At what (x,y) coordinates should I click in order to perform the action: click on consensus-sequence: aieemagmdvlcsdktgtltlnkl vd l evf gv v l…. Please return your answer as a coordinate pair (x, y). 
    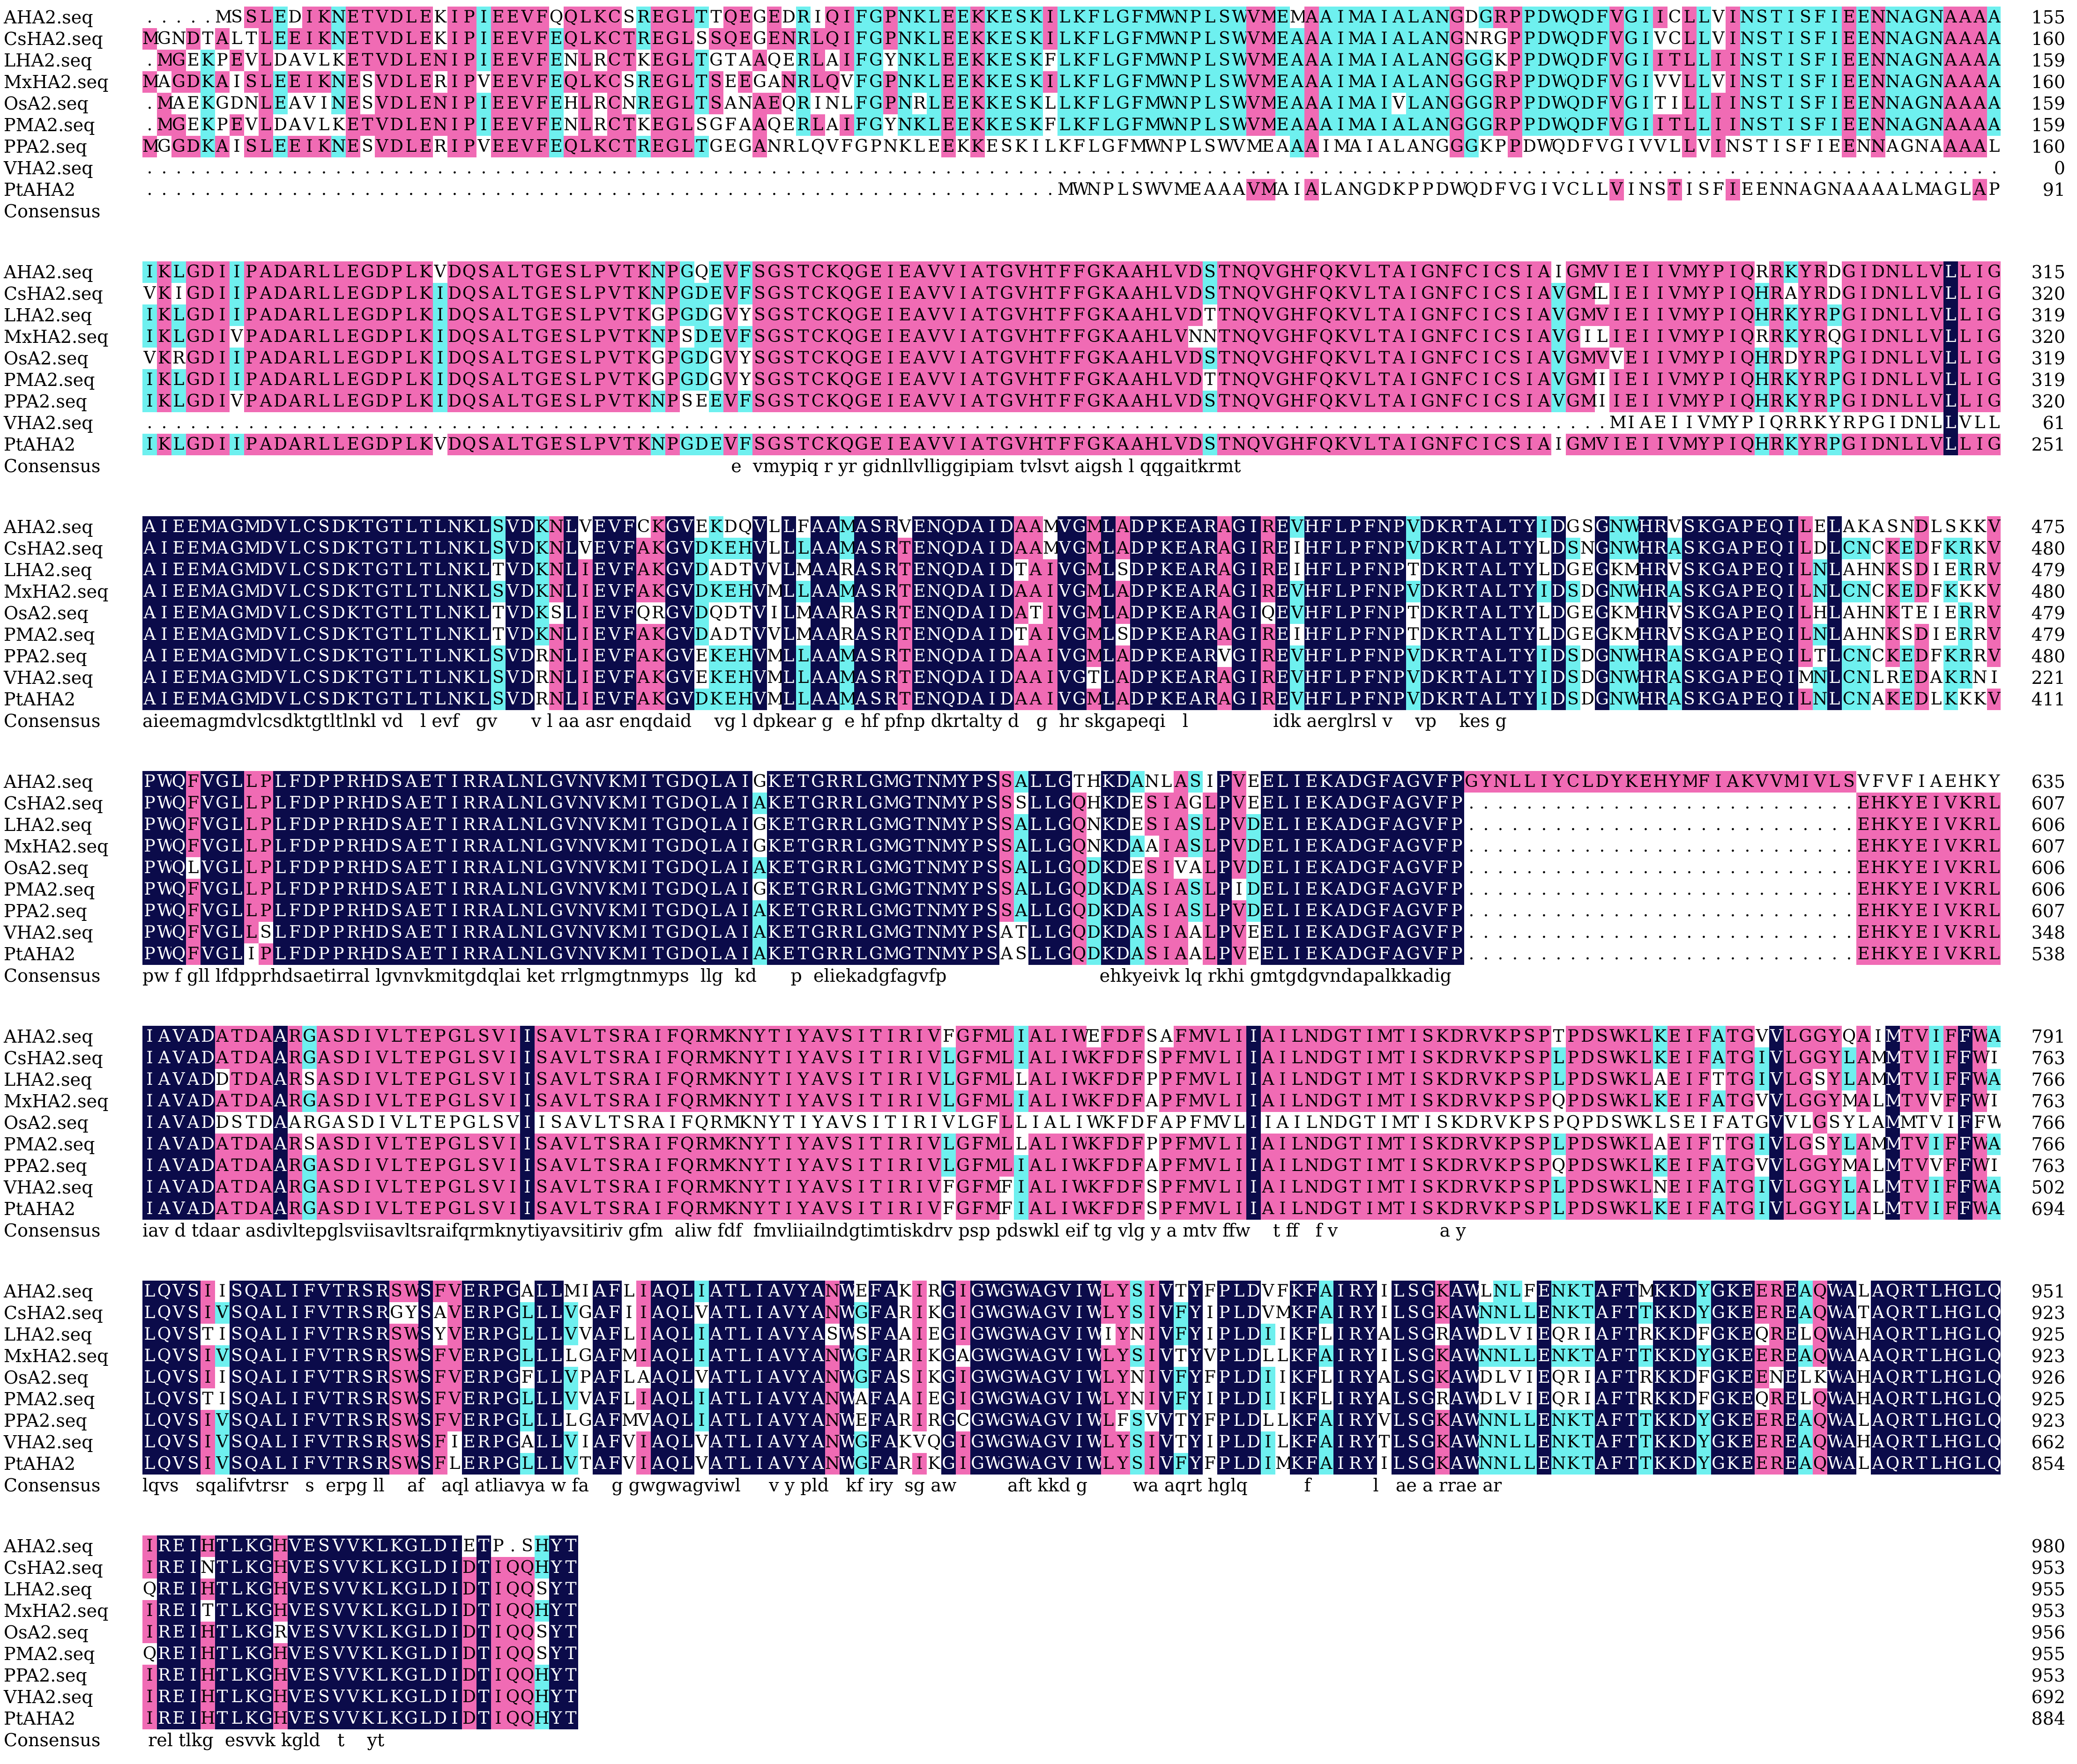
    Looking at the image, I should click on (827, 721).